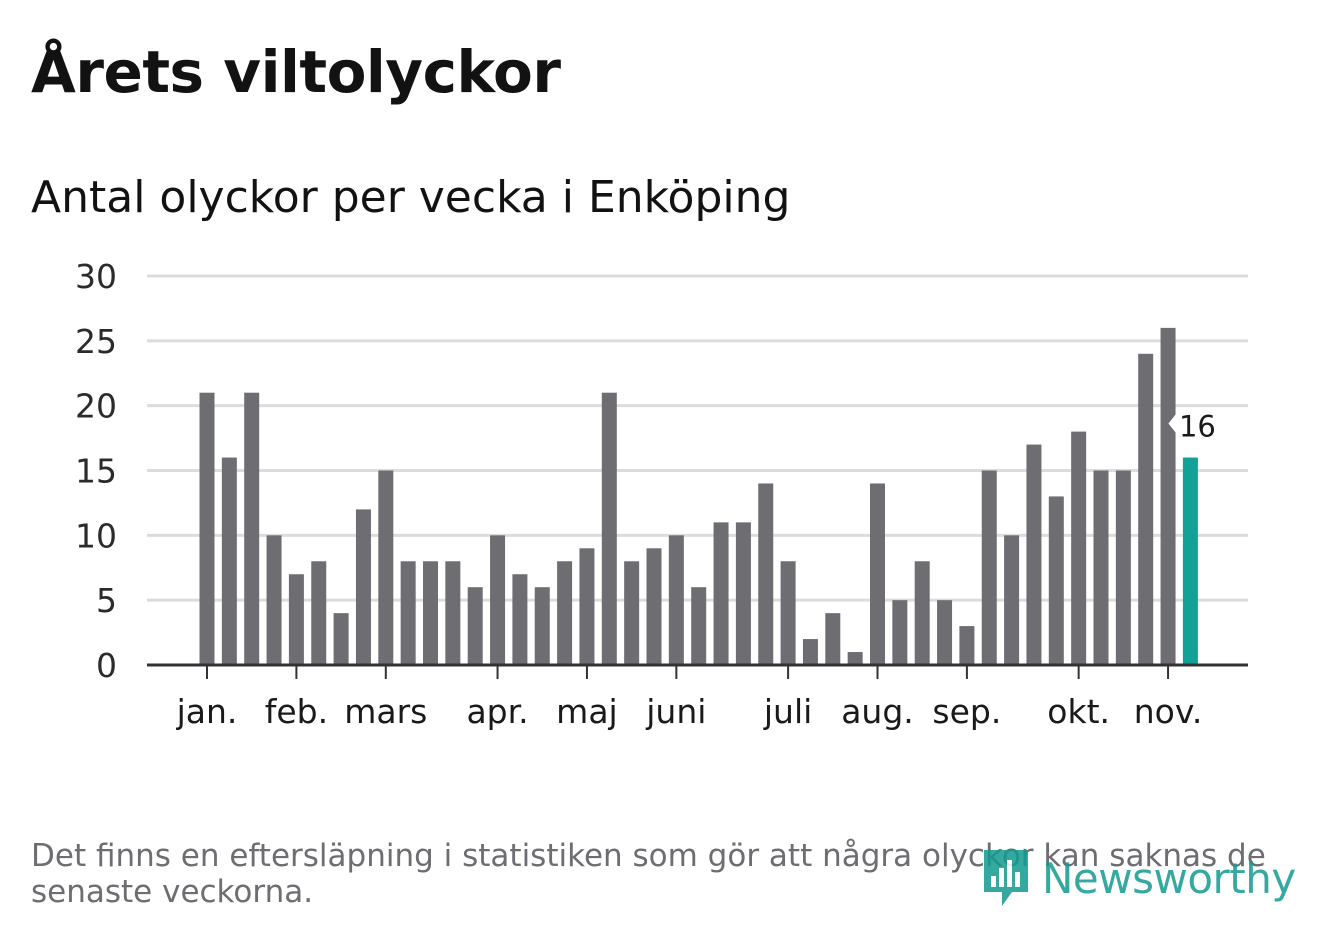 The height and width of the screenshot is (939, 1322). I want to click on x-tick-label: juni, so click(675, 711).